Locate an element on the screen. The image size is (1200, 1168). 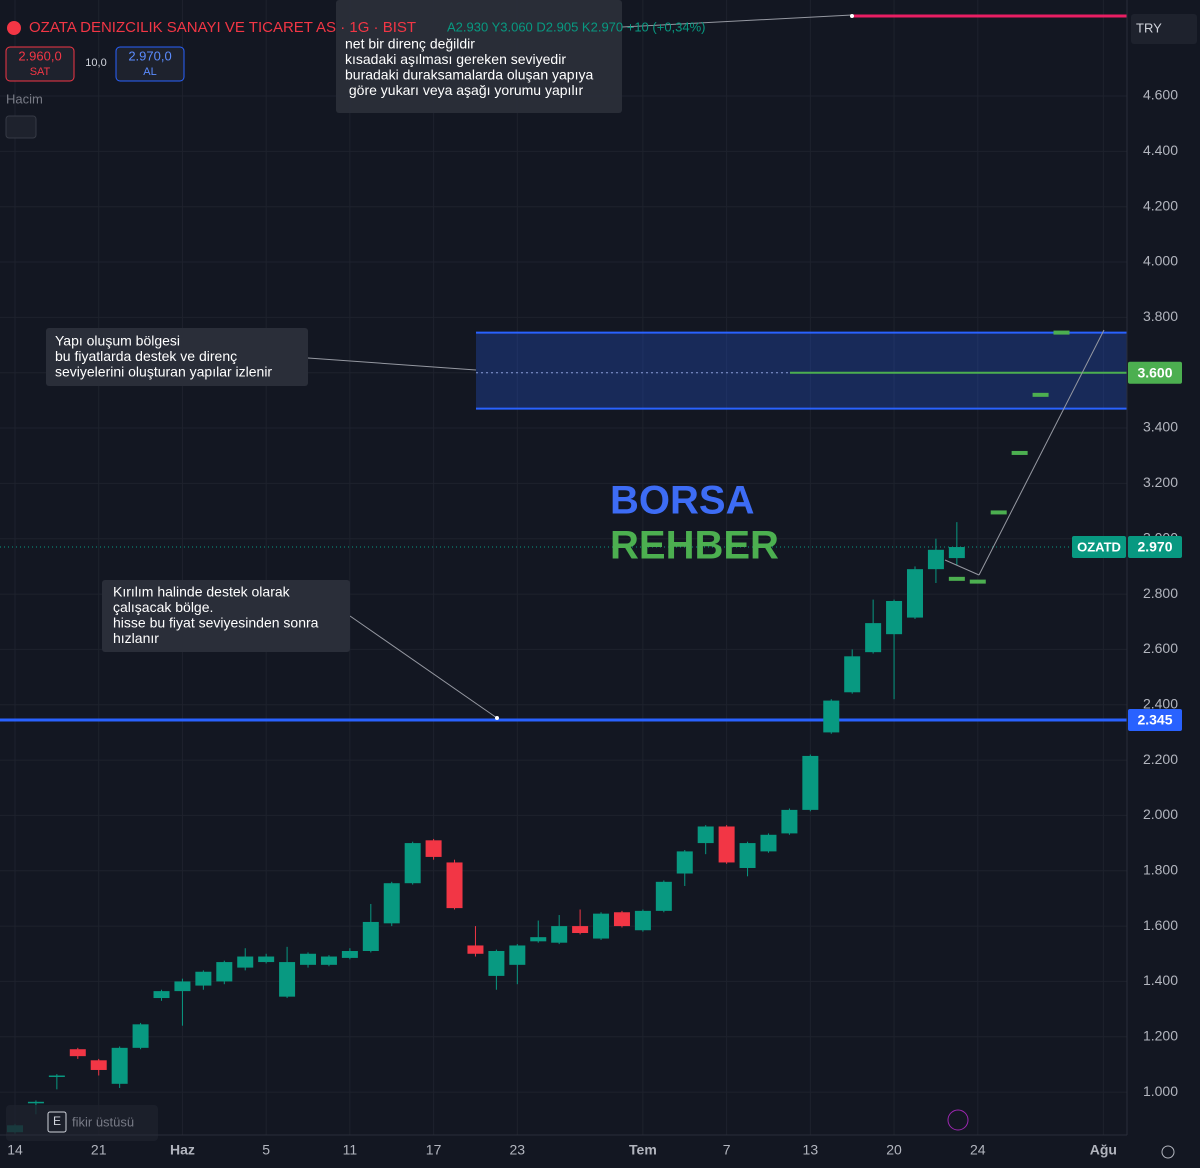
currency: TRY is located at coordinates (1149, 27).